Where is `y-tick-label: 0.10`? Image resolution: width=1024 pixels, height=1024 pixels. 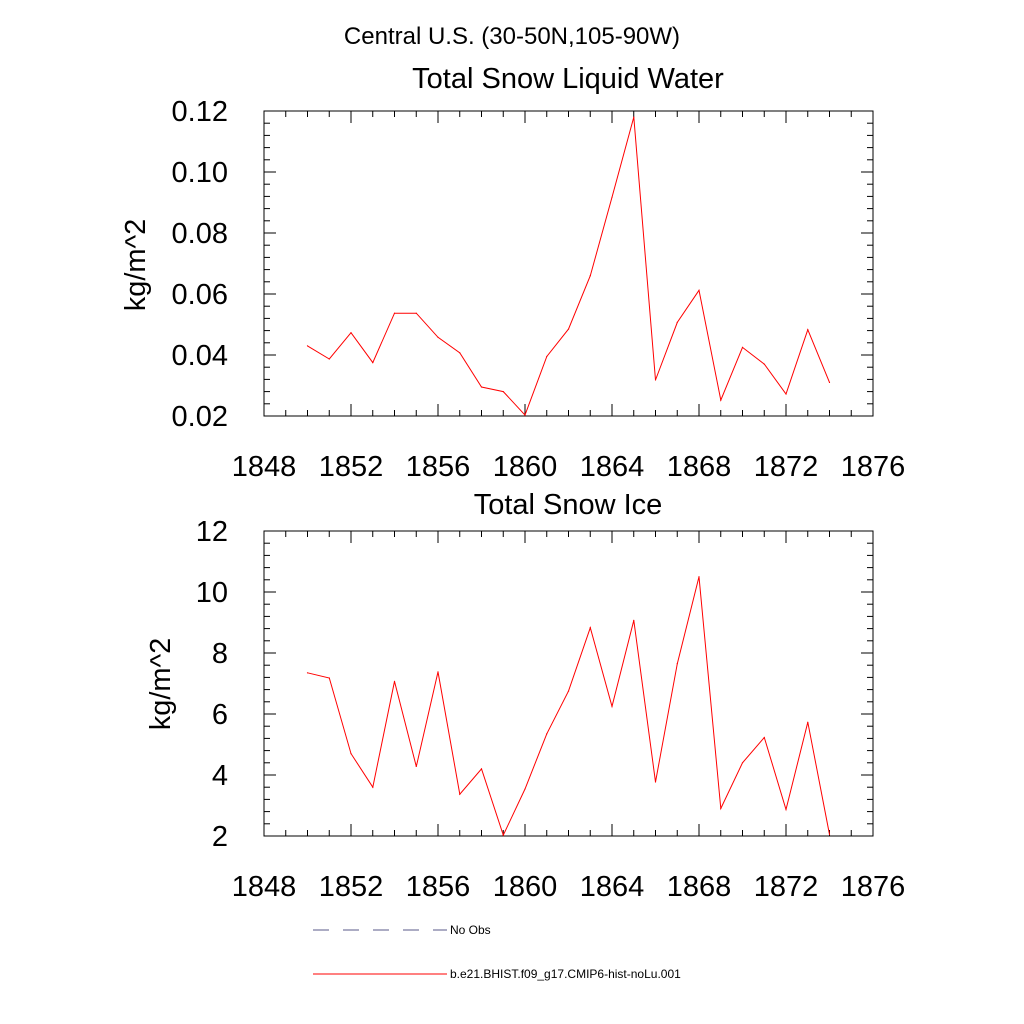 y-tick-label: 0.10 is located at coordinates (200, 173).